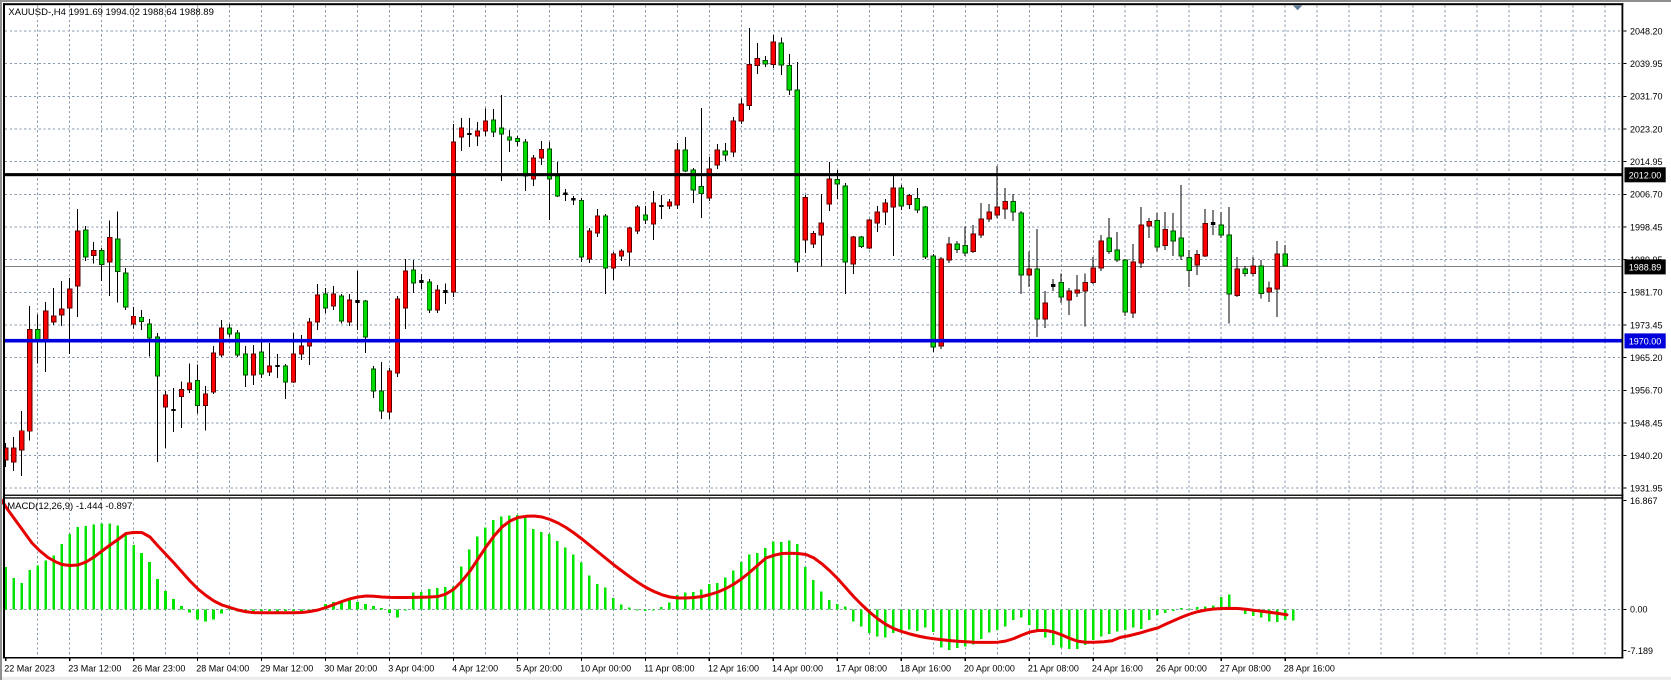 The height and width of the screenshot is (680, 1671). Describe the element at coordinates (1645, 342) in the screenshot. I see `svg-text: 1970.00` at that location.